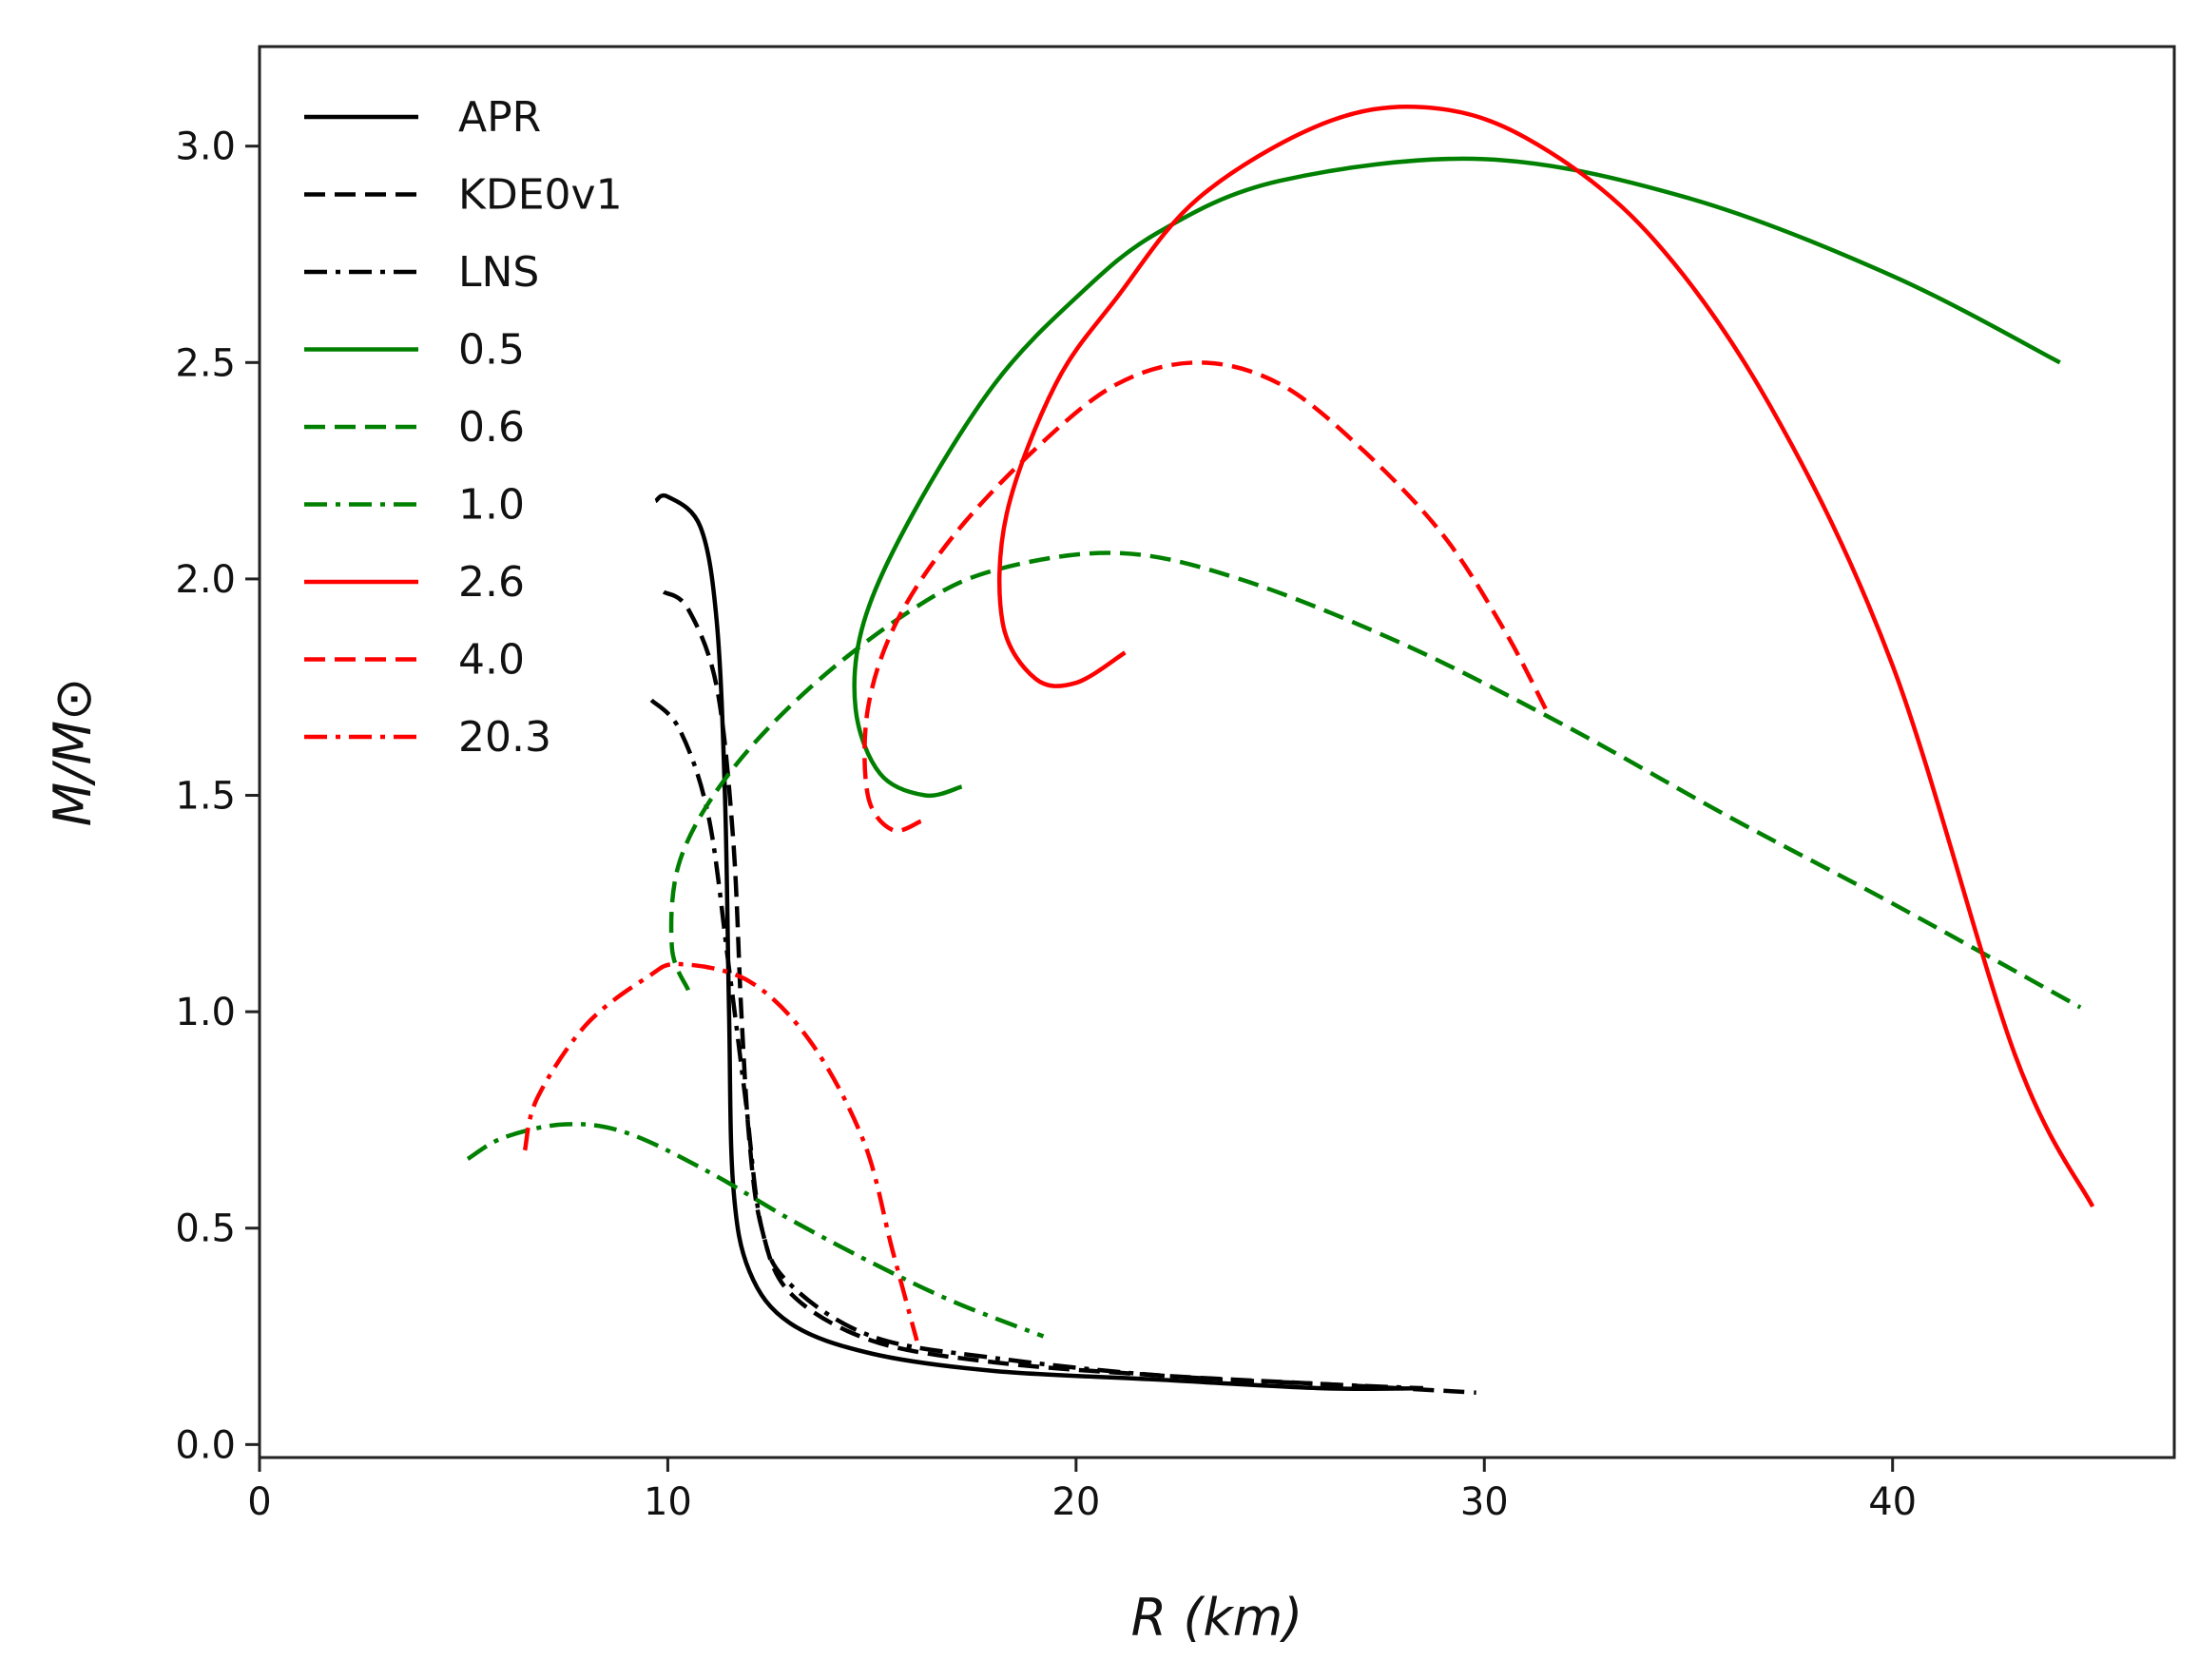  Describe the element at coordinates (1217, 1618) in the screenshot. I see `x-axis-label: R (km)` at that location.